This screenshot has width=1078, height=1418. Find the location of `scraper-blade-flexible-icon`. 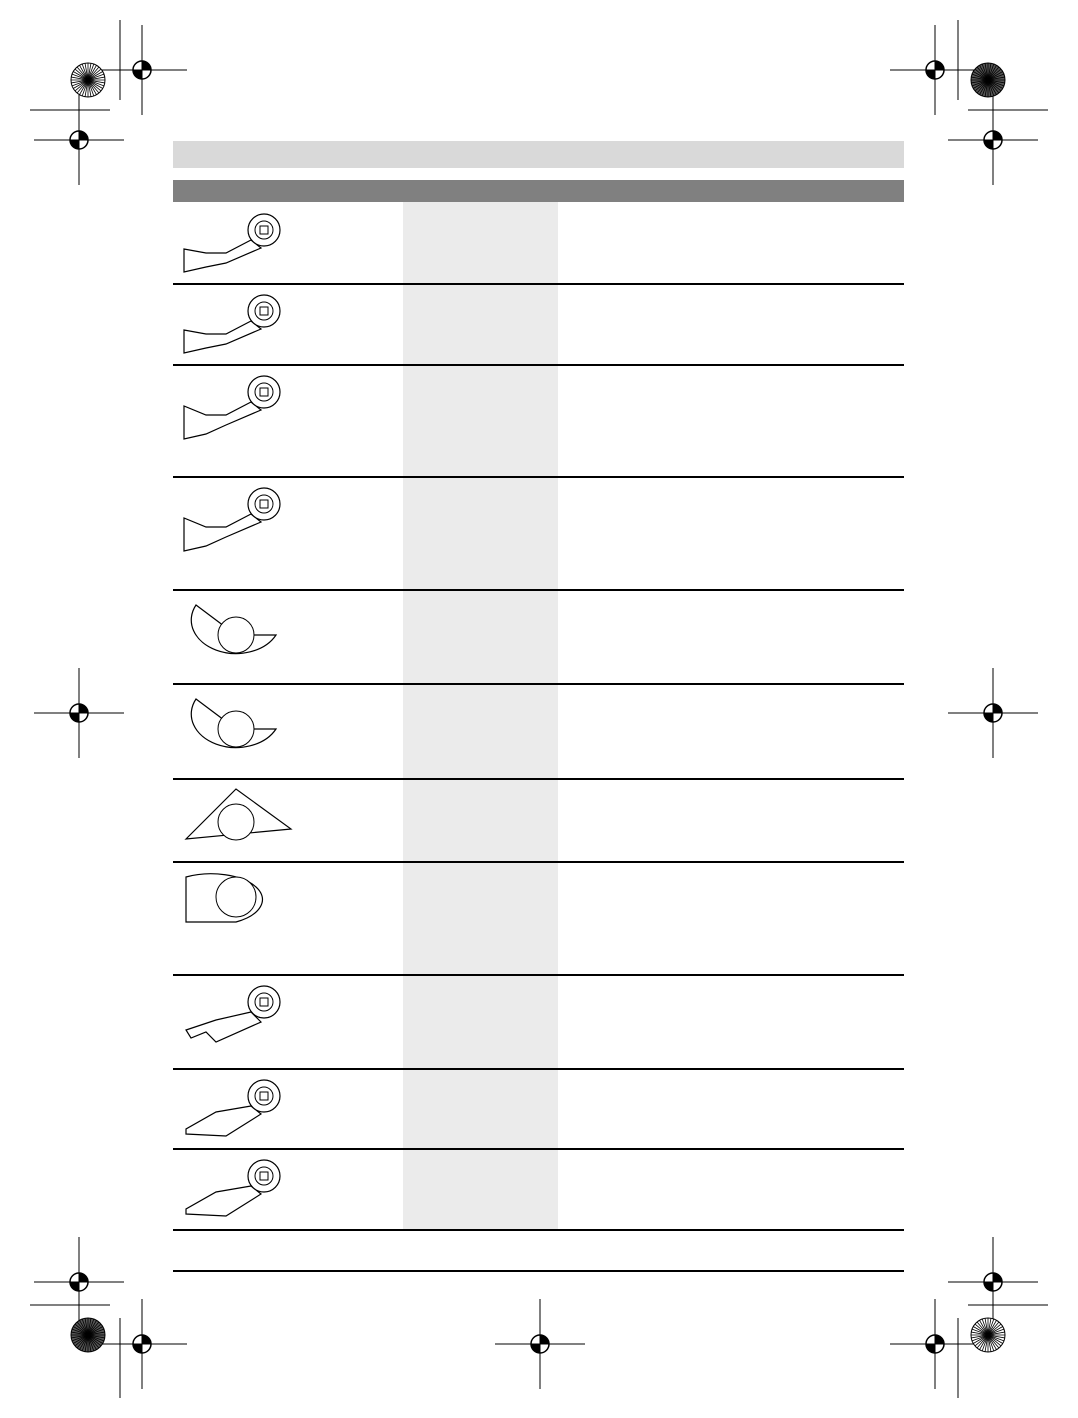

scraper-blade-flexible-icon is located at coordinates (233, 1188).